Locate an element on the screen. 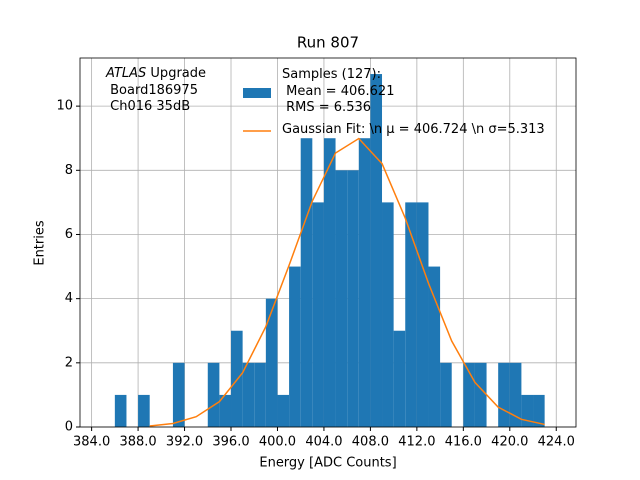  annotation-text: Ch016 35dB is located at coordinates (150, 106).